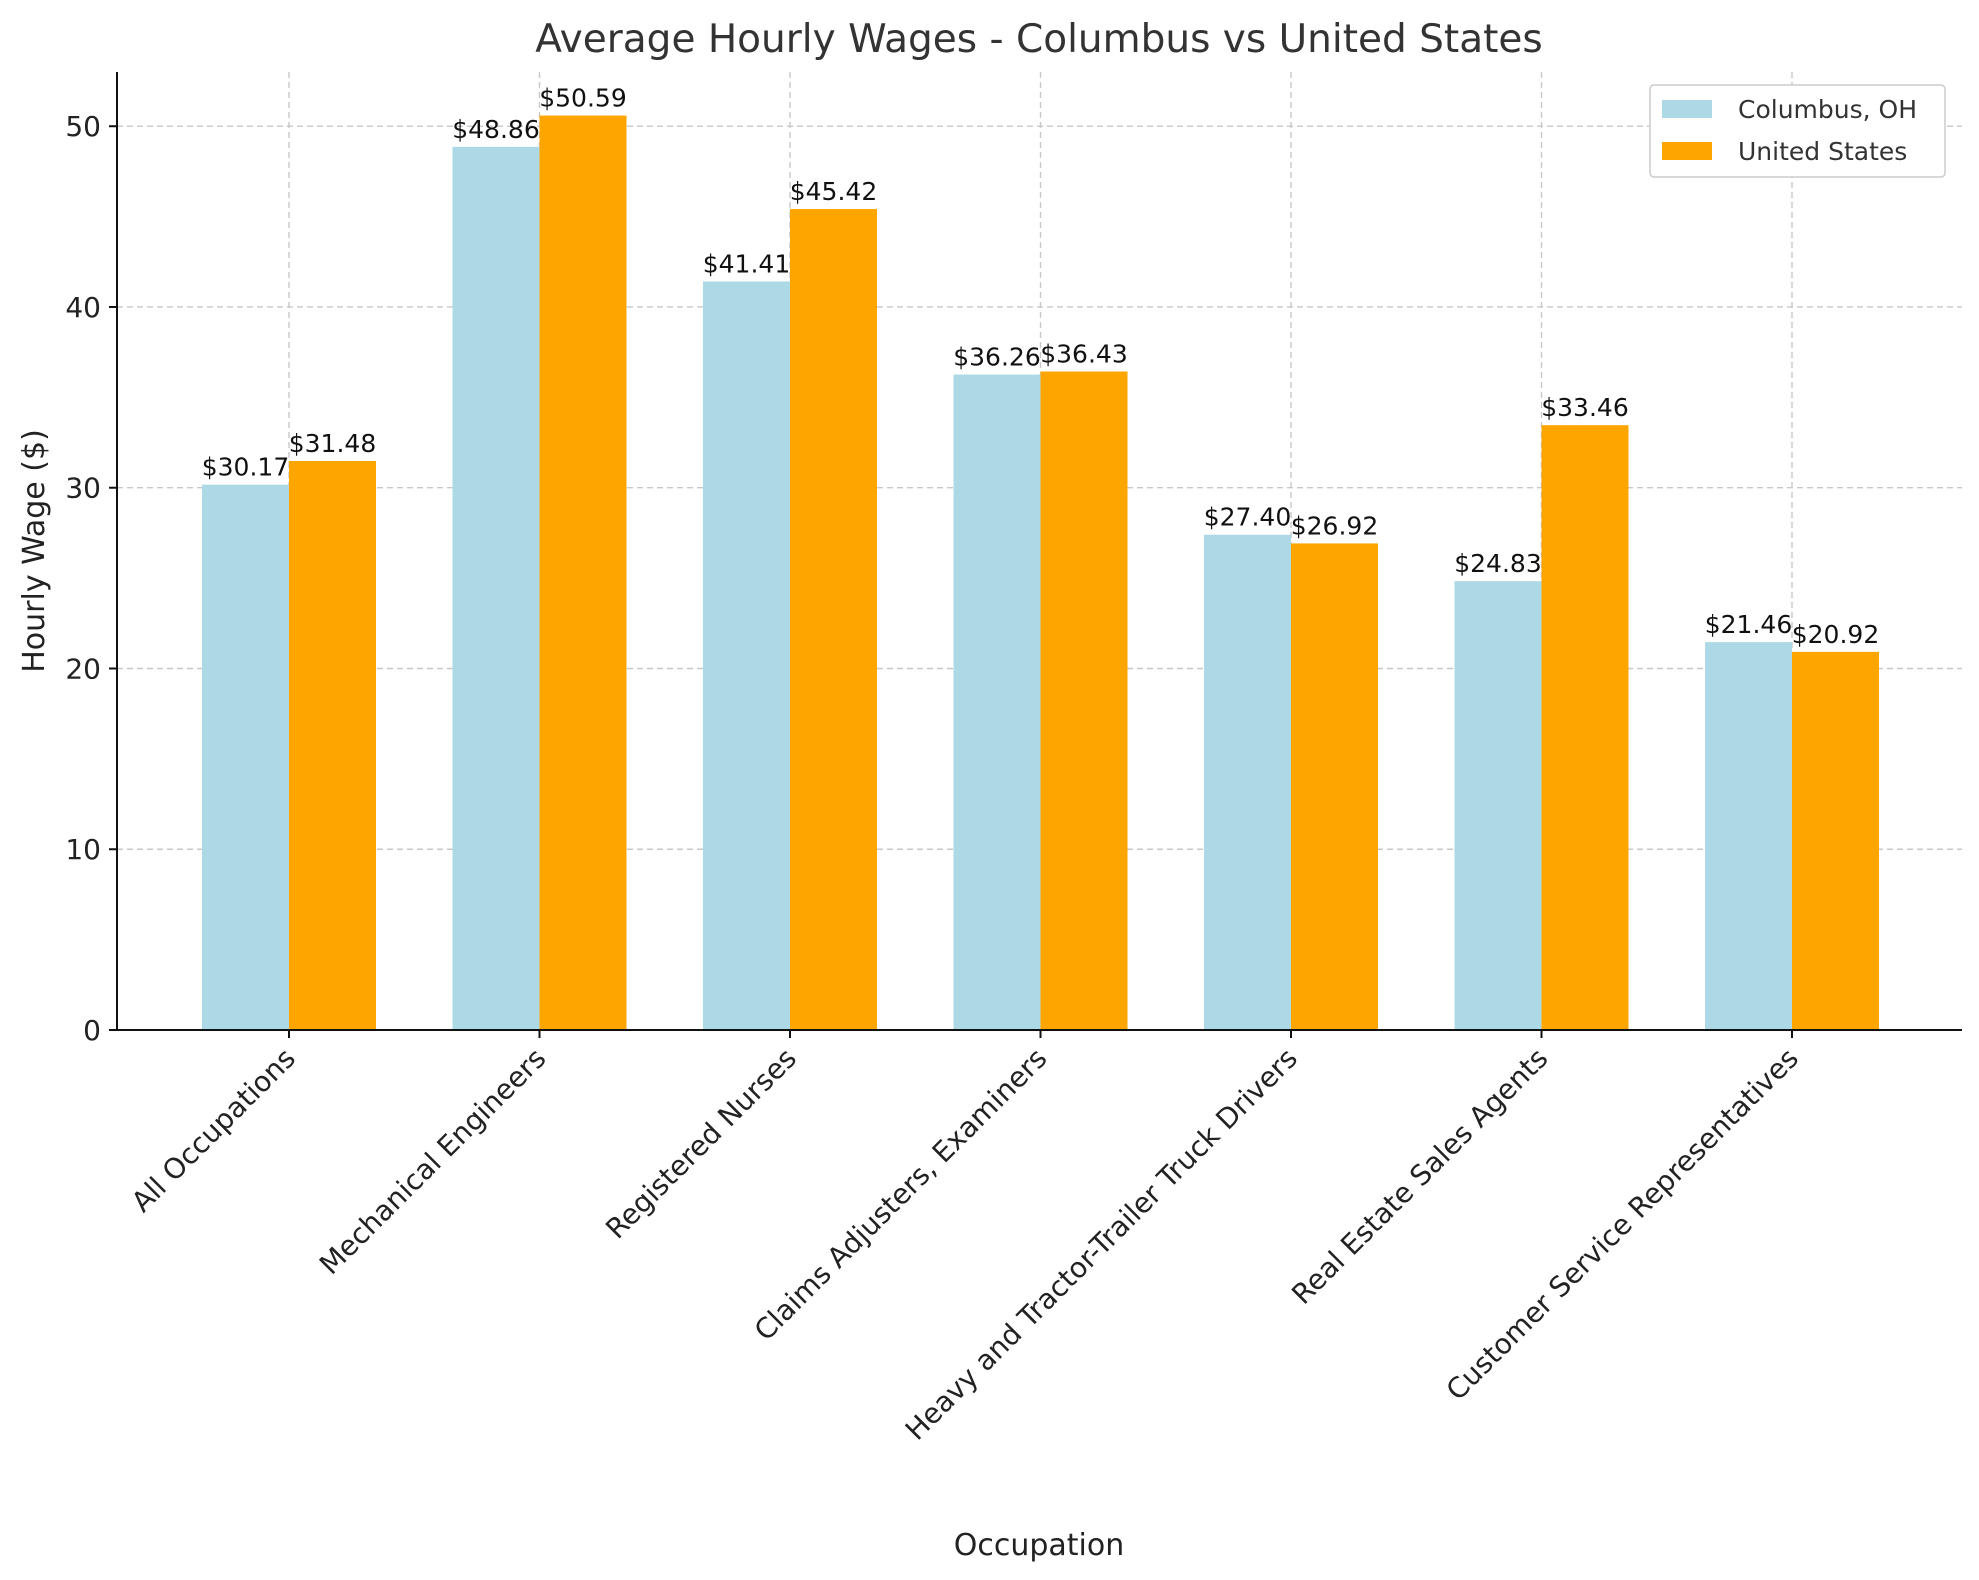 This screenshot has height=1580, width=1979. What do you see at coordinates (83, 849) in the screenshot?
I see `y-tick-label: 10` at bounding box center [83, 849].